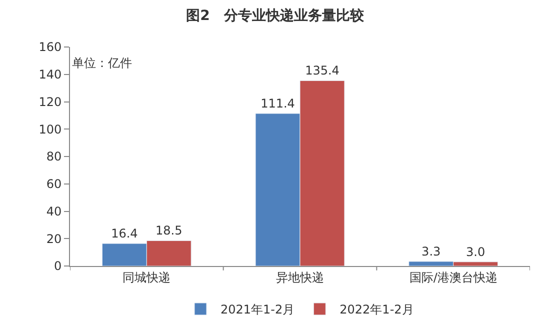  What do you see at coordinates (54, 184) in the screenshot?
I see `y-tick-label: 60` at bounding box center [54, 184].